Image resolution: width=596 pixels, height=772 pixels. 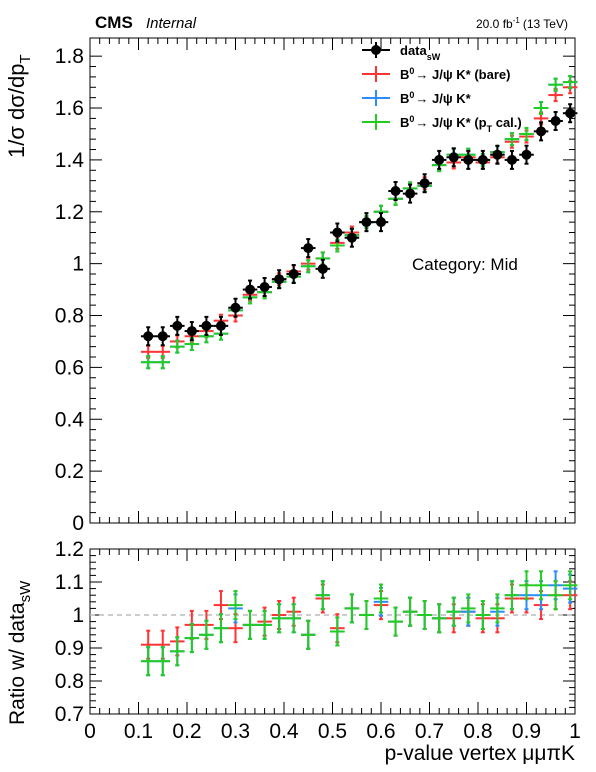 What do you see at coordinates (450, 122) in the screenshot?
I see `legend-label-text: → J/ψ K* (p` at bounding box center [450, 122].